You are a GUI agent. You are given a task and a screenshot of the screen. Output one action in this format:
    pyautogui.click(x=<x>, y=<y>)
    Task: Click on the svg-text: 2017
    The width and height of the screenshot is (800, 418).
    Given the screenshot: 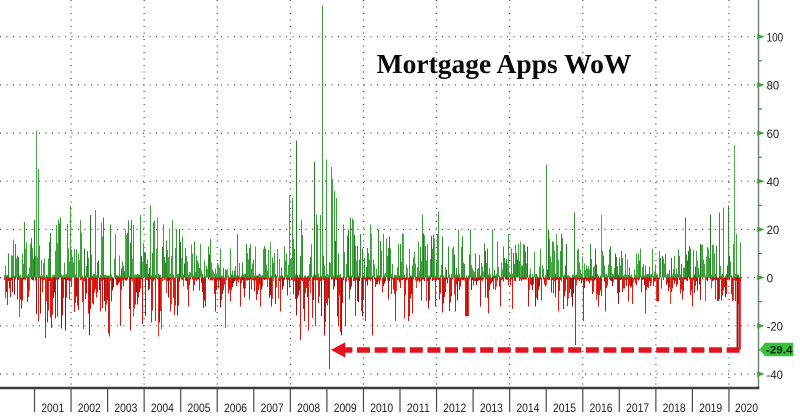 What is the action you would take?
    pyautogui.click(x=637, y=408)
    